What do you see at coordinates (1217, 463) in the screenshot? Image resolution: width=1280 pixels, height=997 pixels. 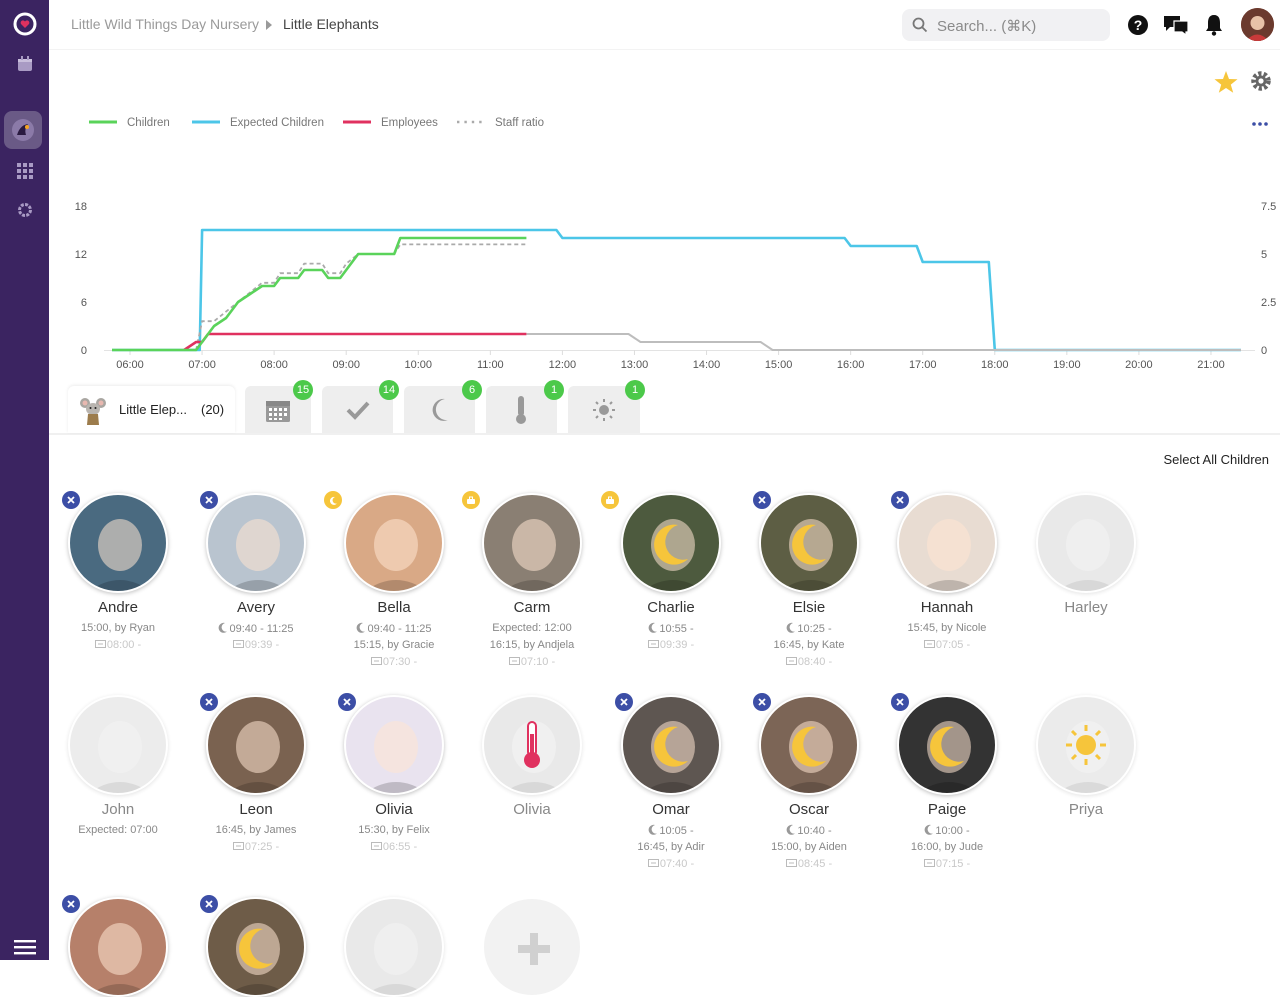 I see `select-all-children-button: Select All Children` at bounding box center [1217, 463].